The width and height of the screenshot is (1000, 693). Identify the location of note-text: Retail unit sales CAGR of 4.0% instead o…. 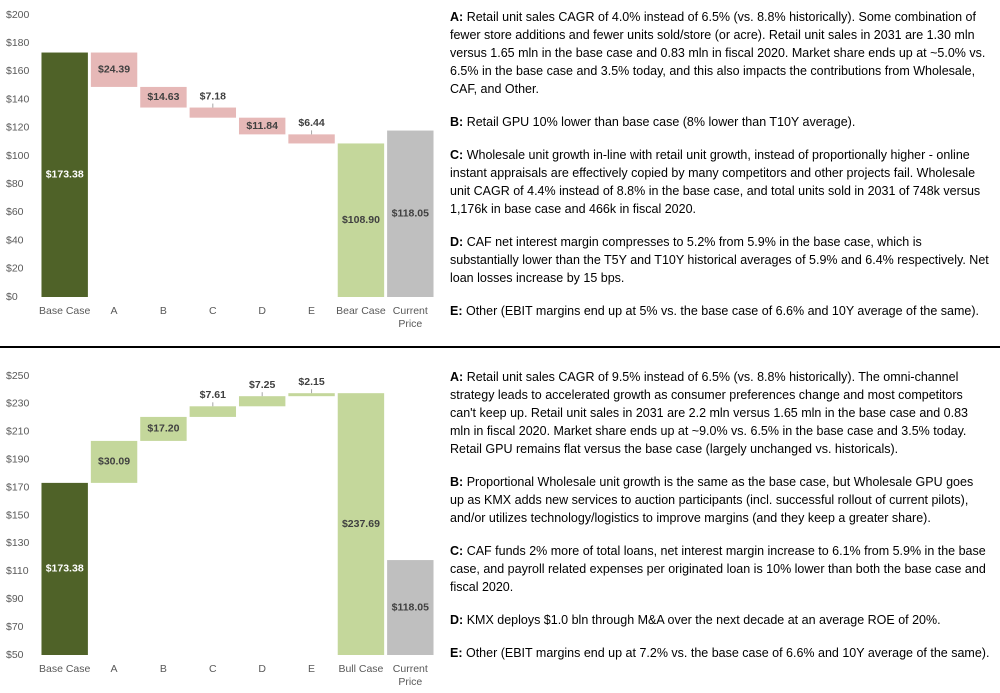
(718, 53).